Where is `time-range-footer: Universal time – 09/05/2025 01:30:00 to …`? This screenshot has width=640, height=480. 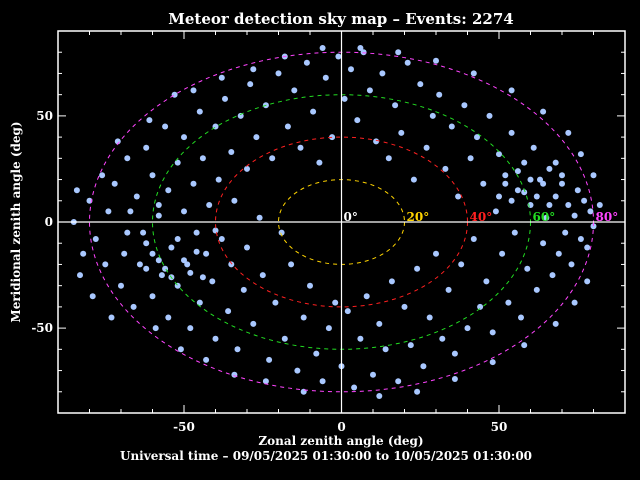
time-range-footer: Universal time – 09/05/2025 01:30:00 to … is located at coordinates (326, 456).